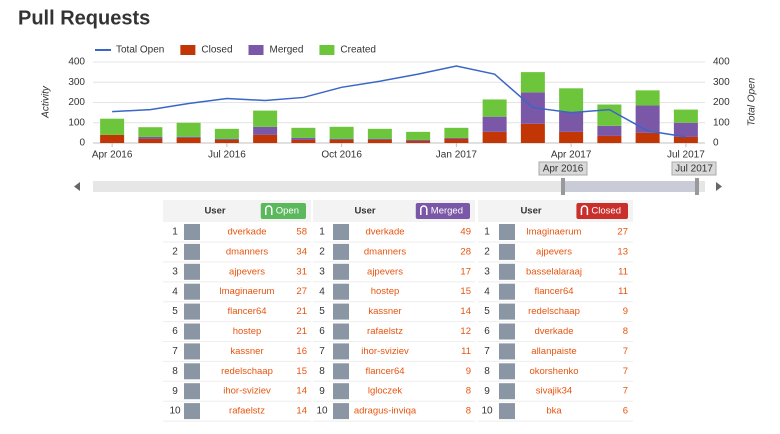  What do you see at coordinates (553, 351) in the screenshot?
I see `user-name: allanpaiste` at bounding box center [553, 351].